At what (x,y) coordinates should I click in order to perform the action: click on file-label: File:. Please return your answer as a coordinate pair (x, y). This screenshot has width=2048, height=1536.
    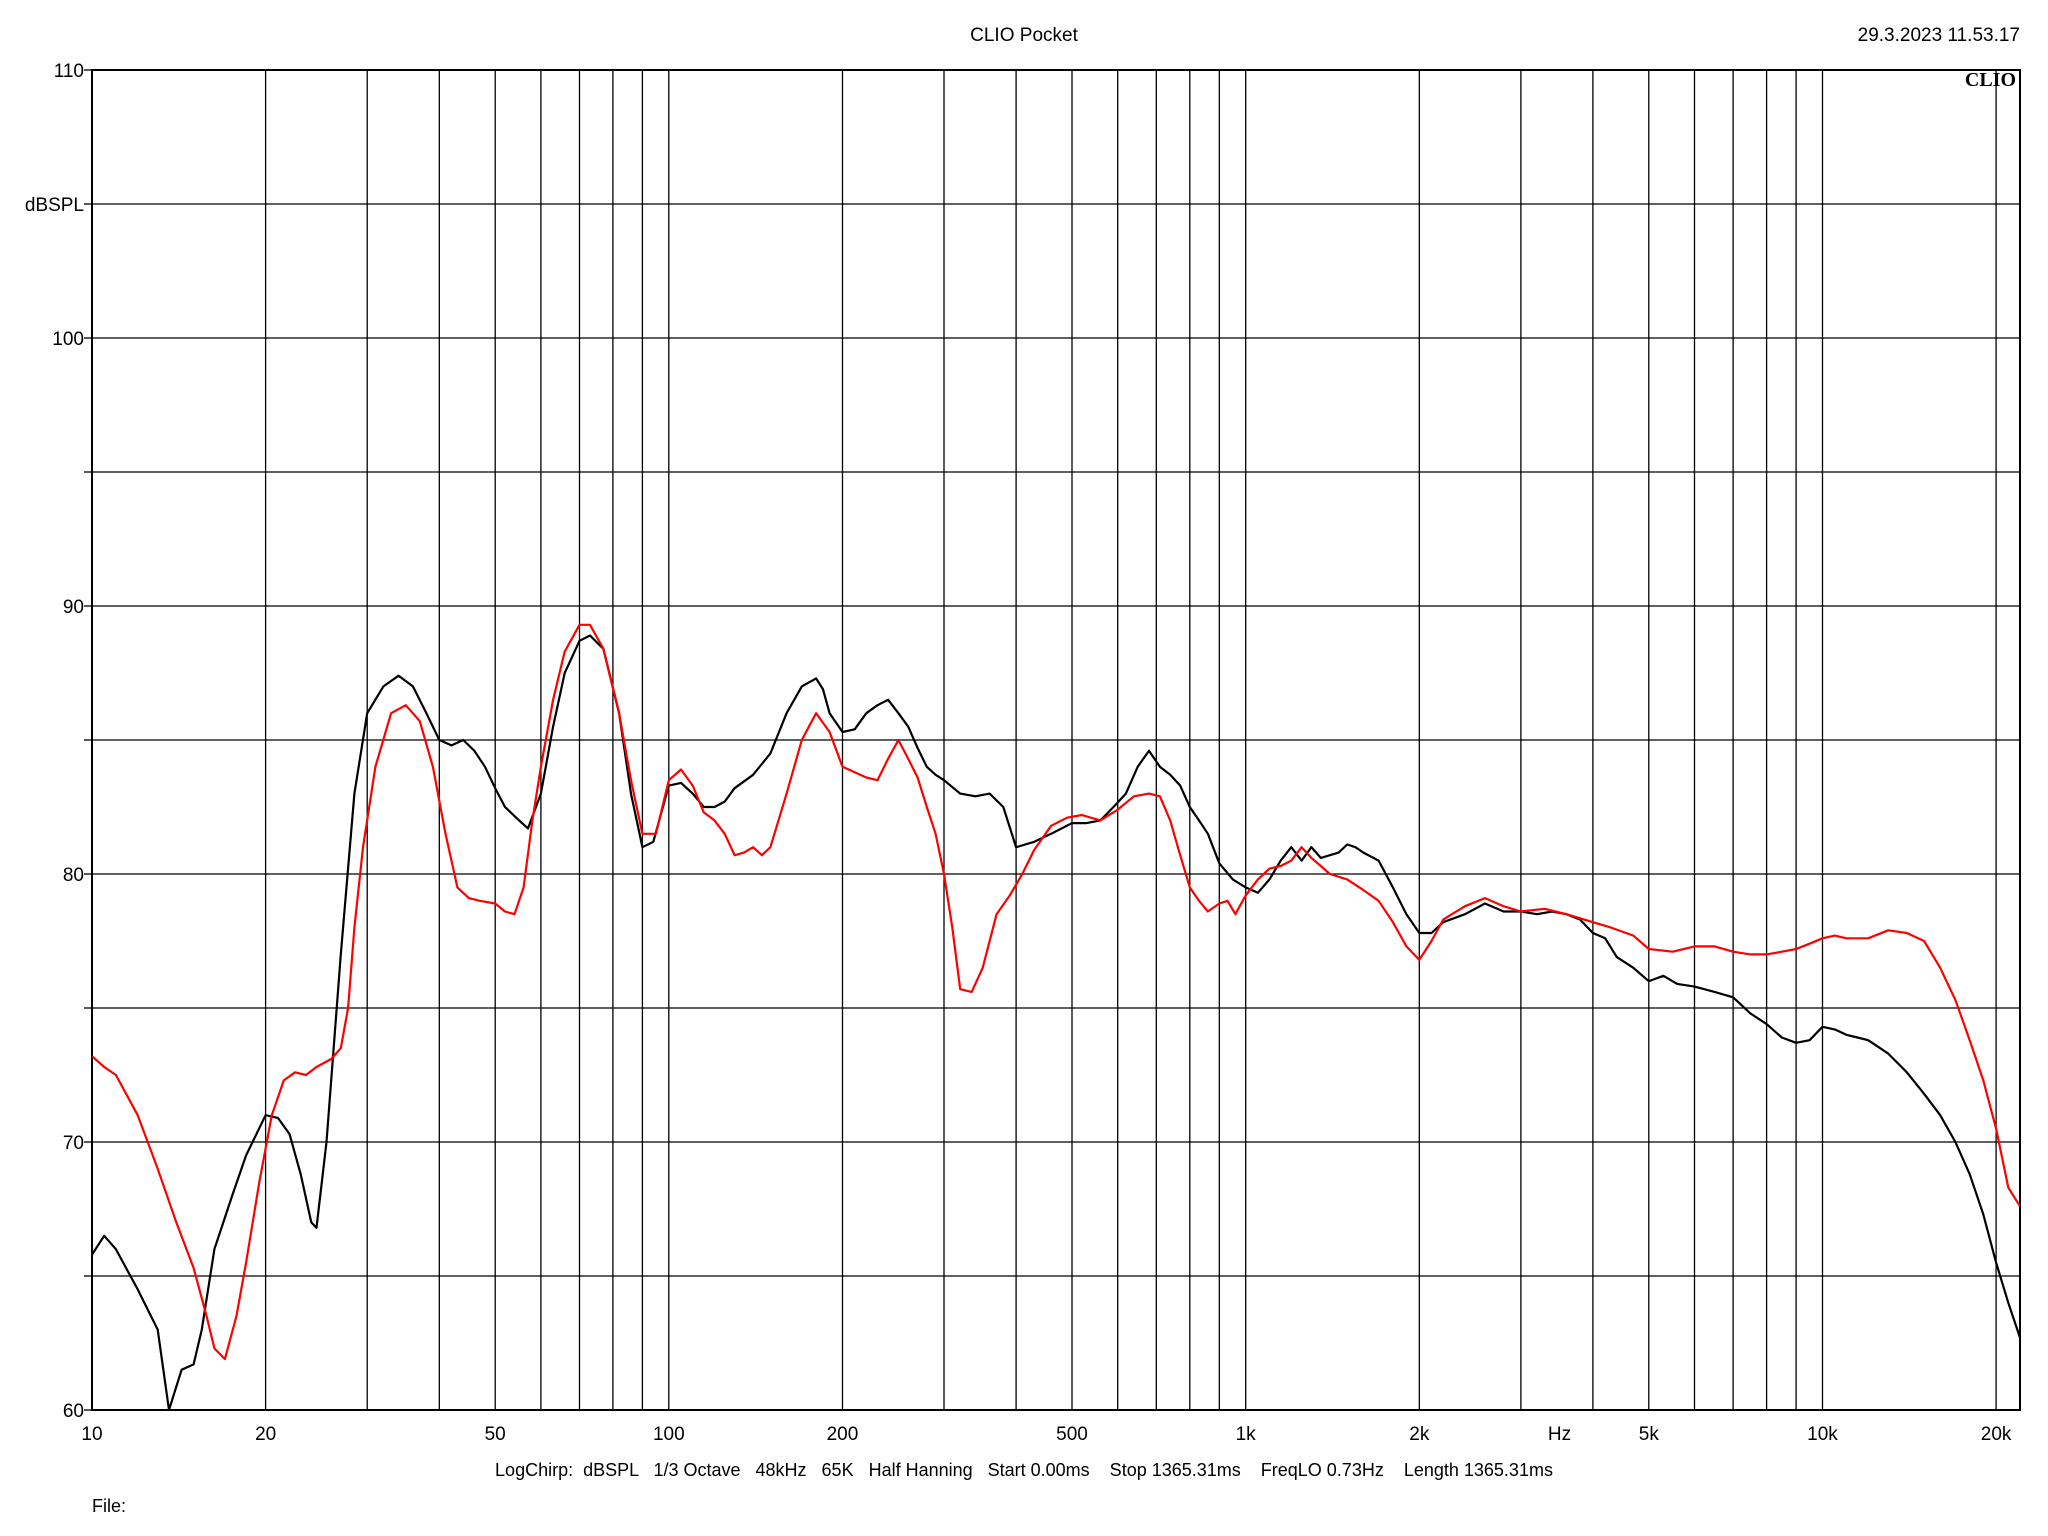
    Looking at the image, I should click on (109, 1506).